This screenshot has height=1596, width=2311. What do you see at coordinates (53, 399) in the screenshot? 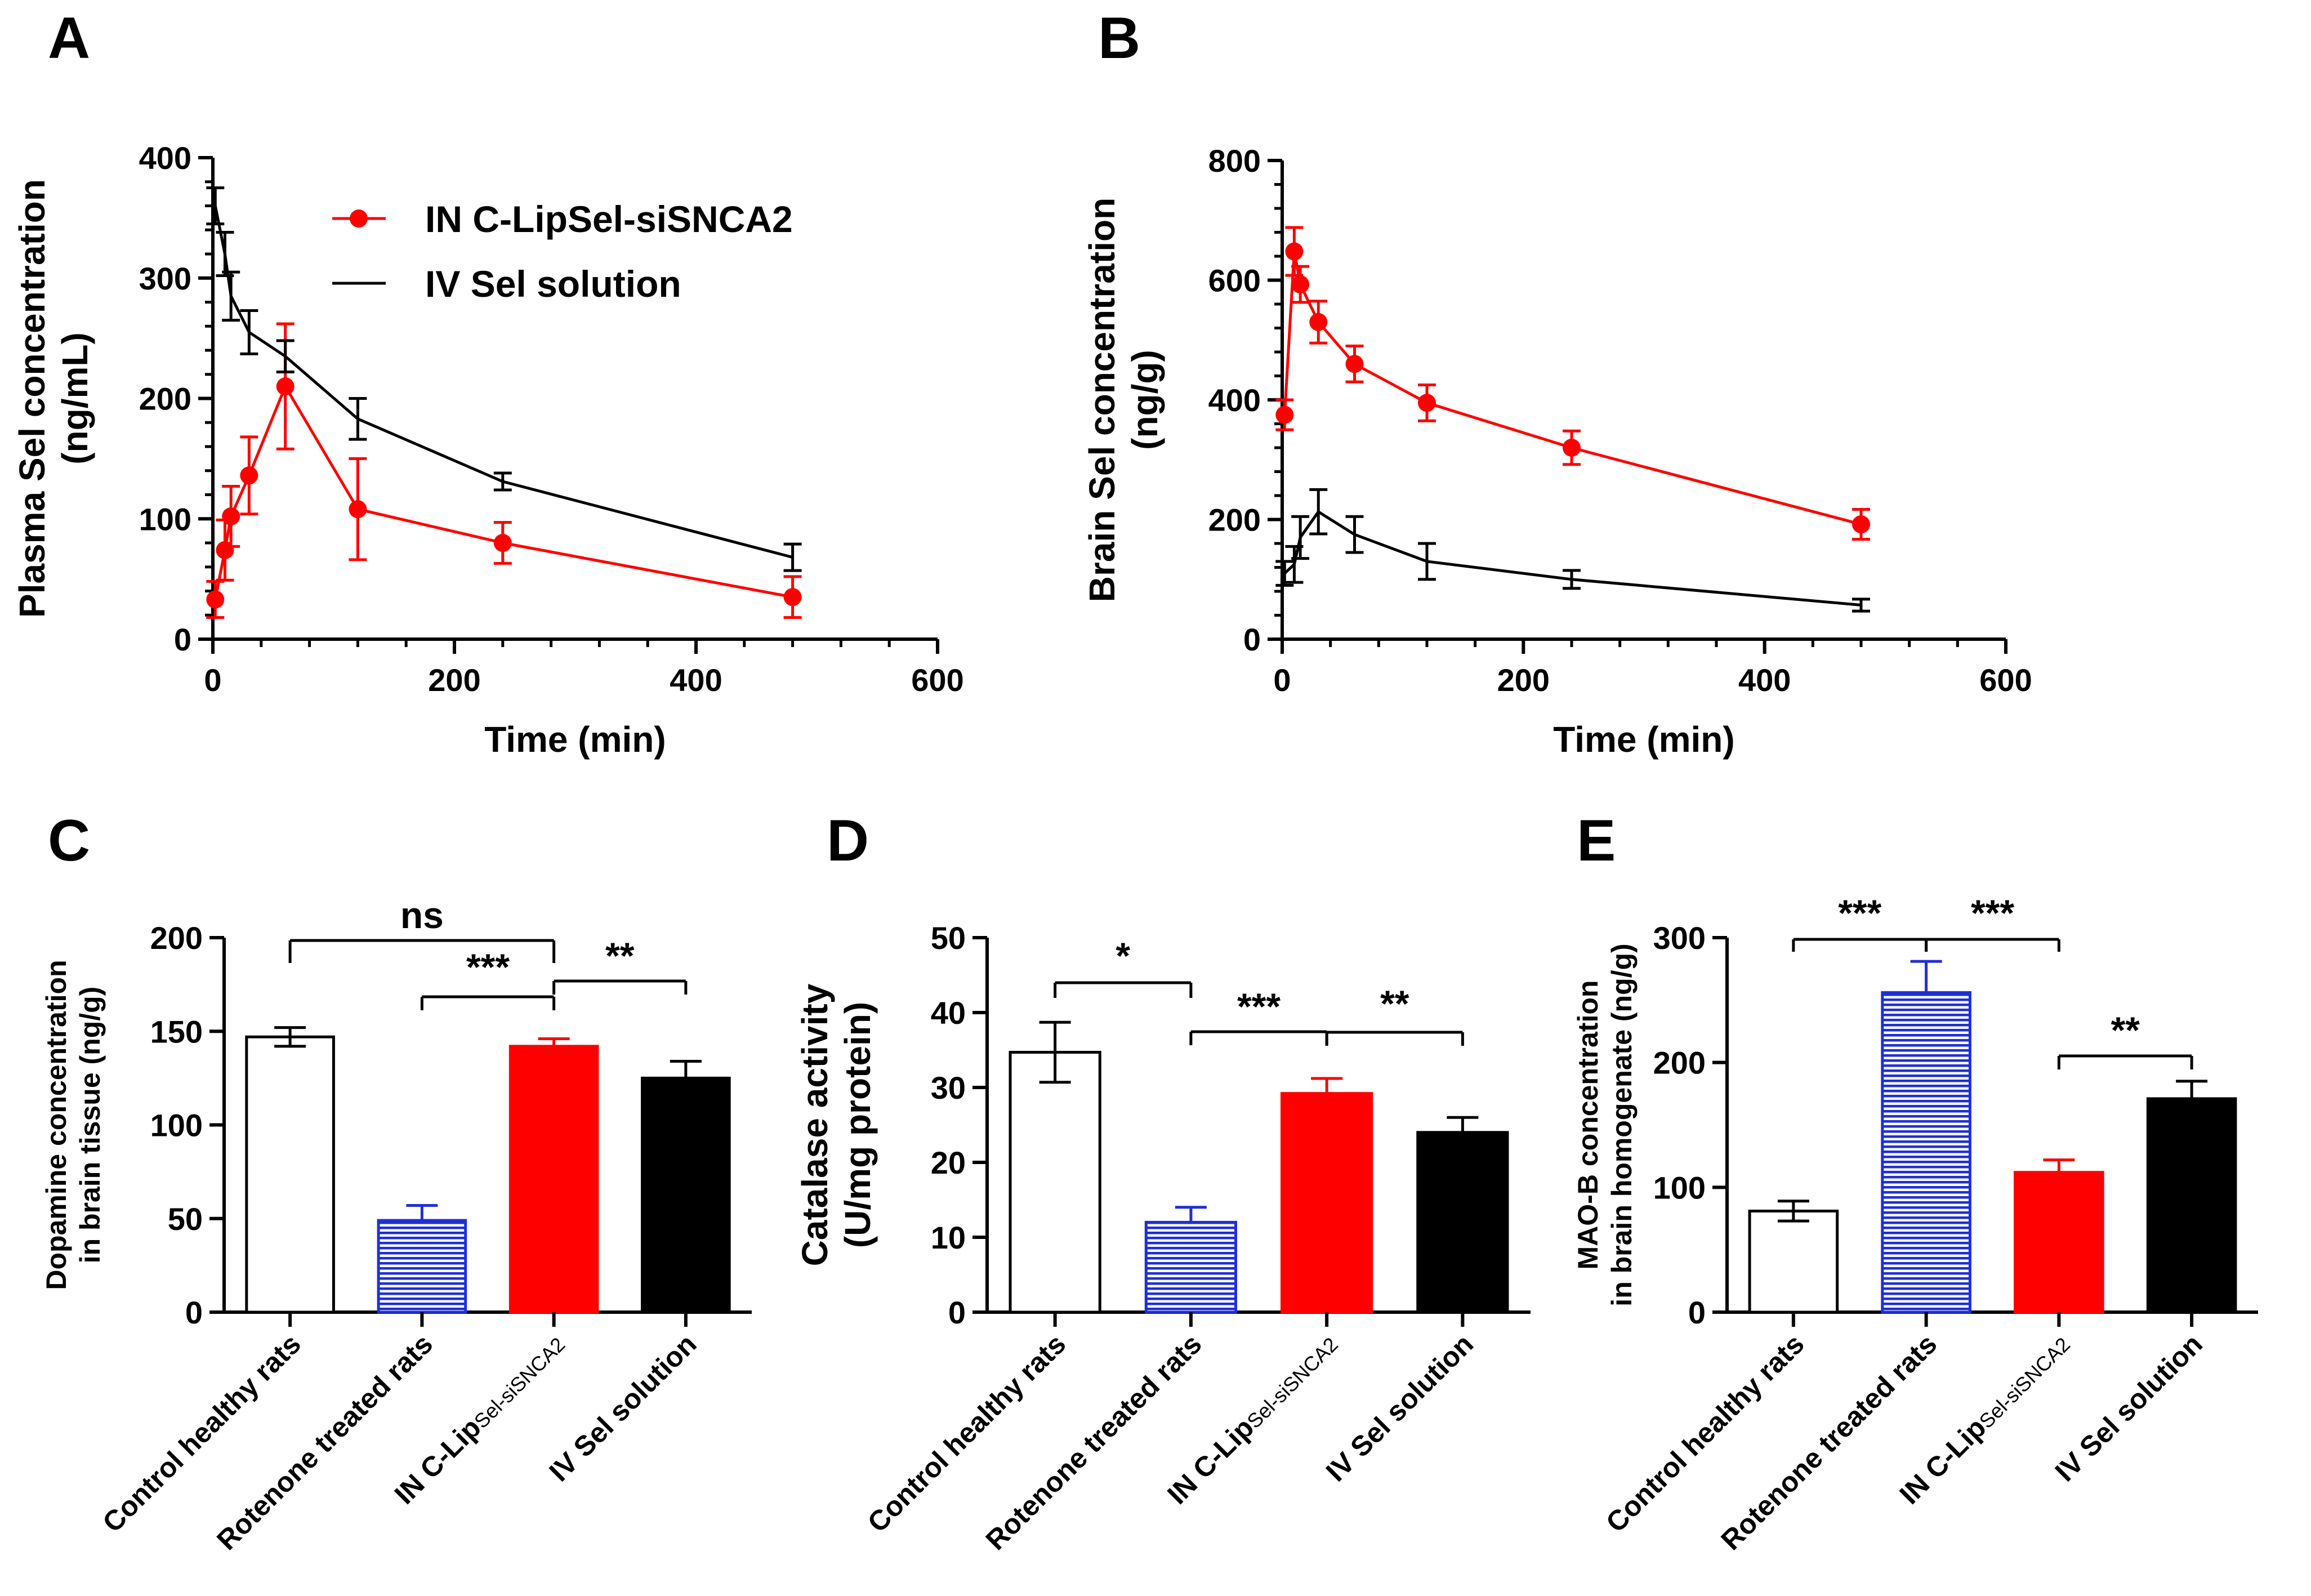
I see `y-axis-label: Plasma Sel concentration(ng/mL)` at bounding box center [53, 399].